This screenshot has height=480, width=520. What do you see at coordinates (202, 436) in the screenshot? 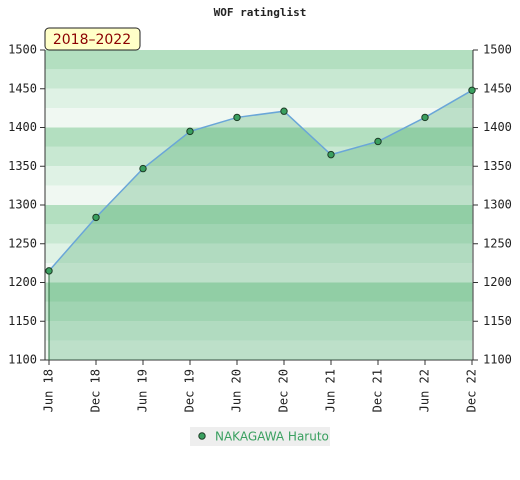
I see `legend-marker` at bounding box center [202, 436].